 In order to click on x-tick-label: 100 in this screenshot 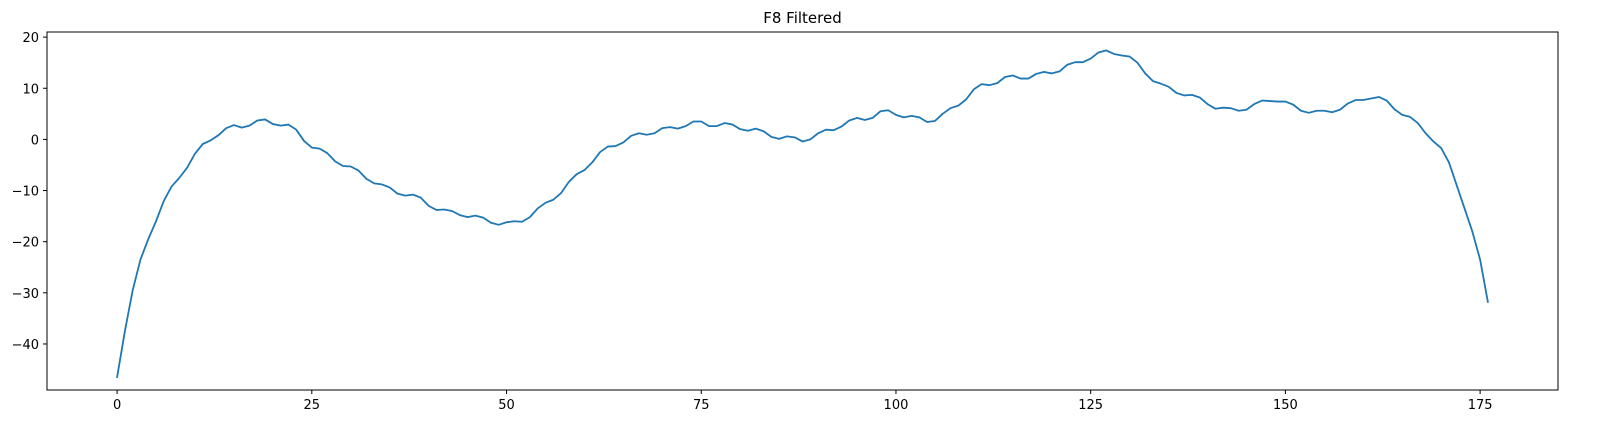, I will do `click(896, 405)`.